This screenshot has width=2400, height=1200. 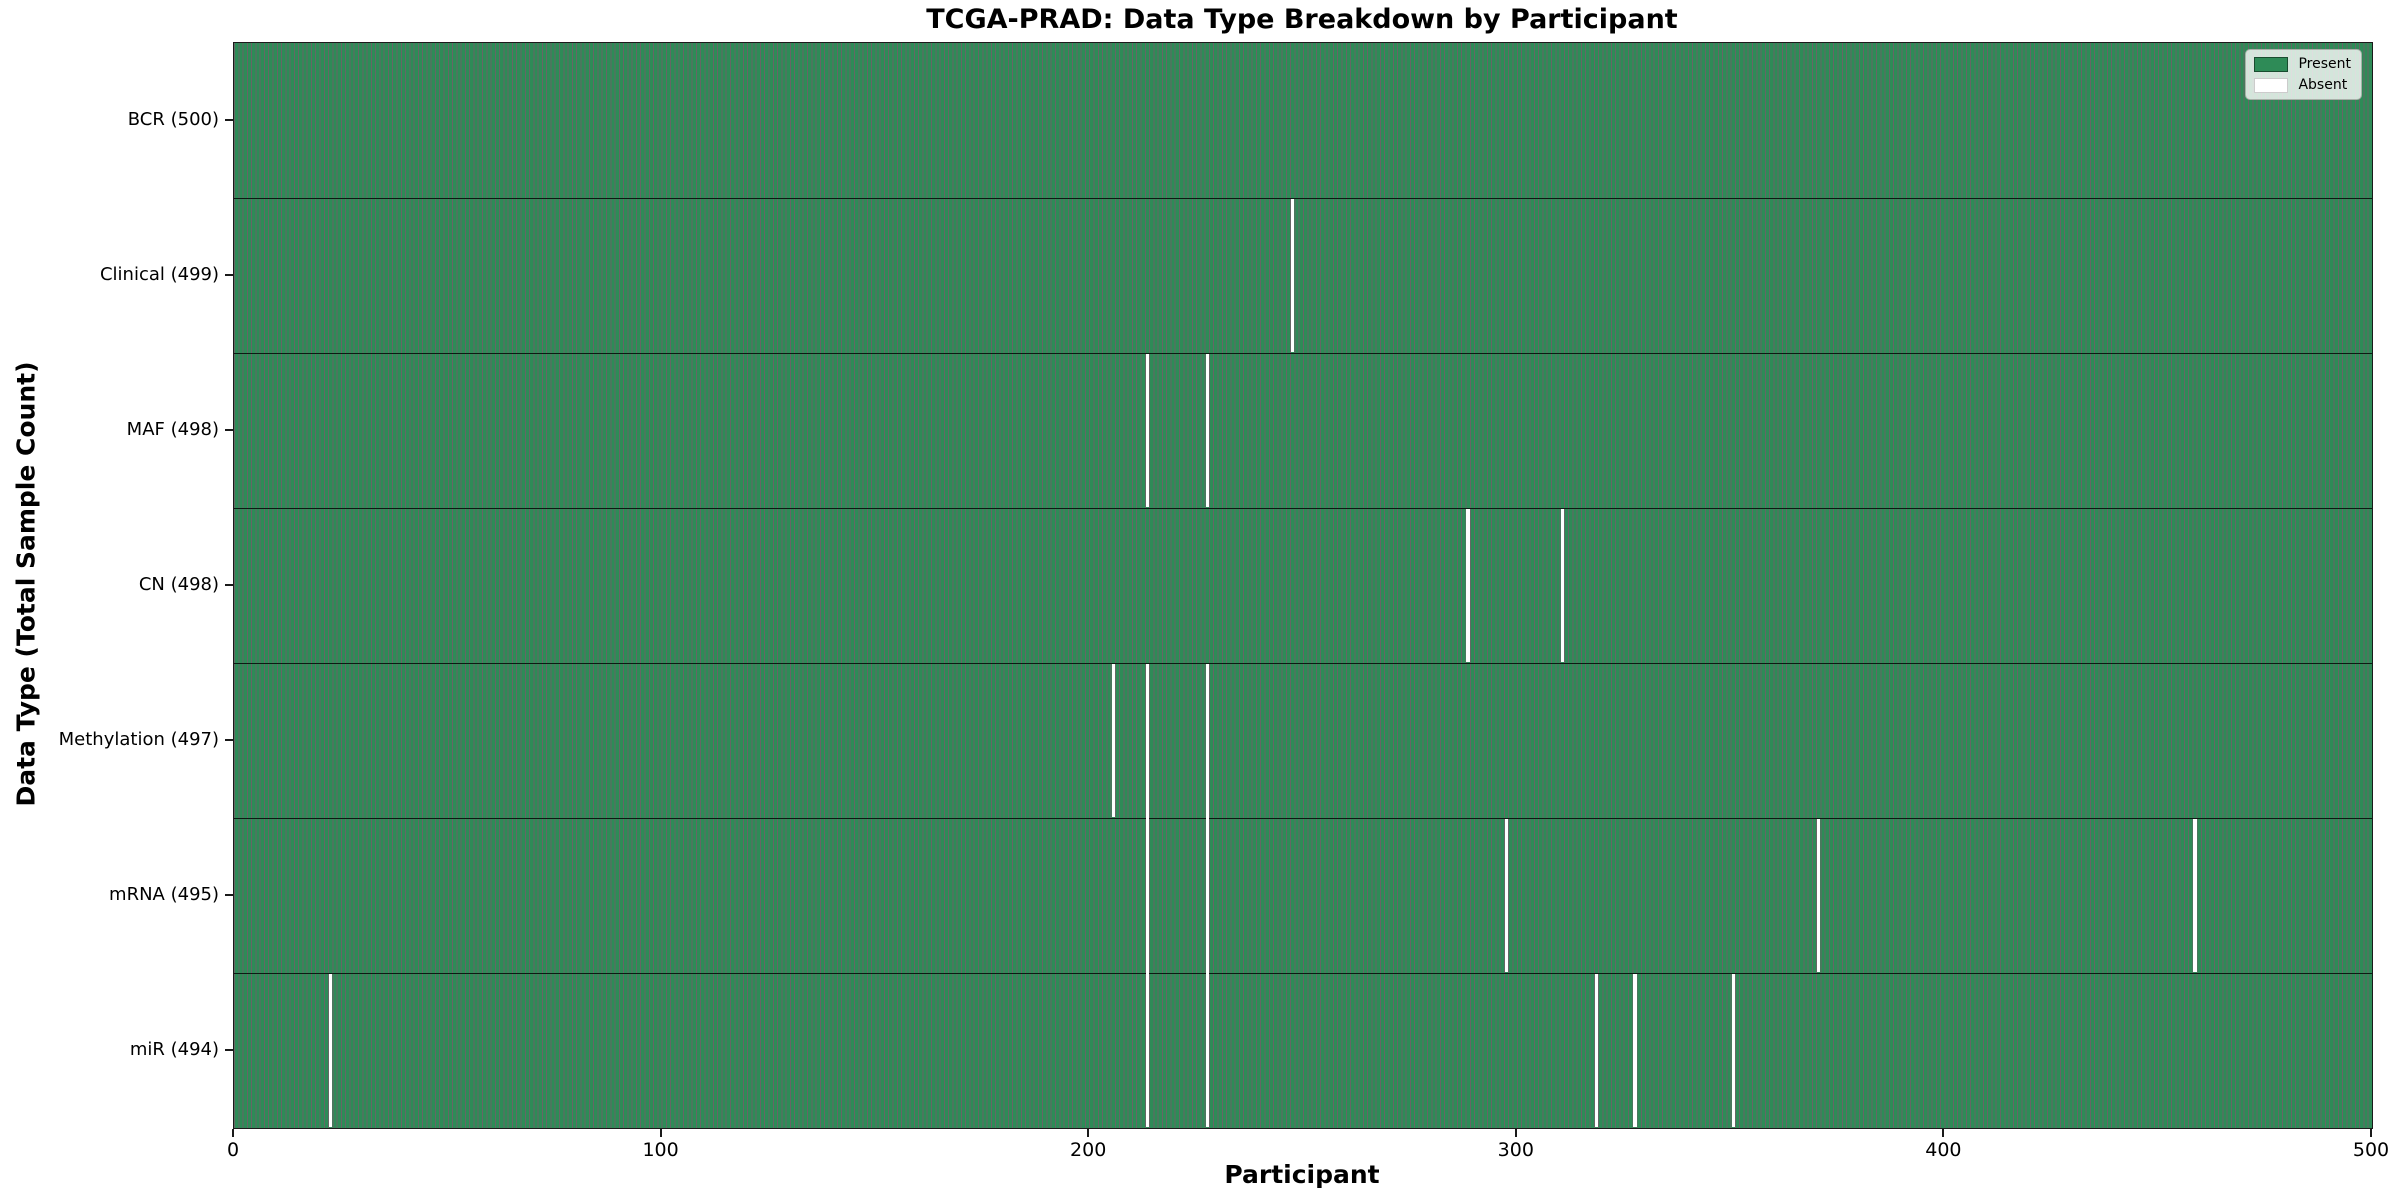 I want to click on legend: Present Absent, so click(x=2303, y=74).